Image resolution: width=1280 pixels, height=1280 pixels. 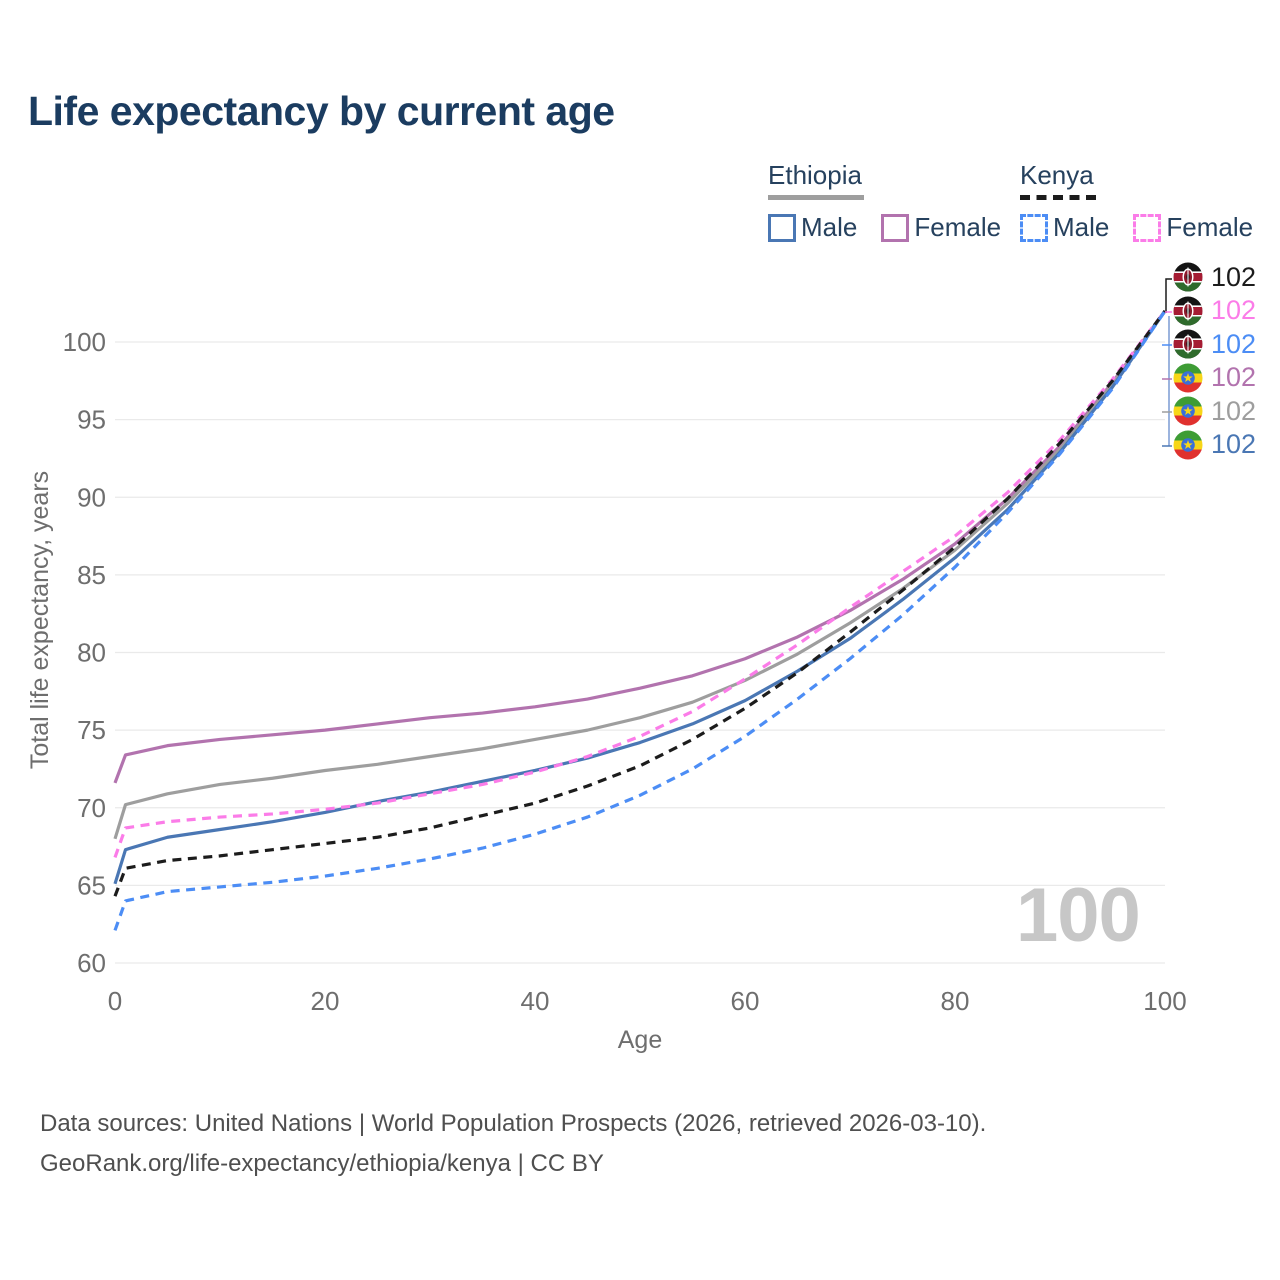 I want to click on legend-country-kenya: Kenya, so click(x=1136, y=180).